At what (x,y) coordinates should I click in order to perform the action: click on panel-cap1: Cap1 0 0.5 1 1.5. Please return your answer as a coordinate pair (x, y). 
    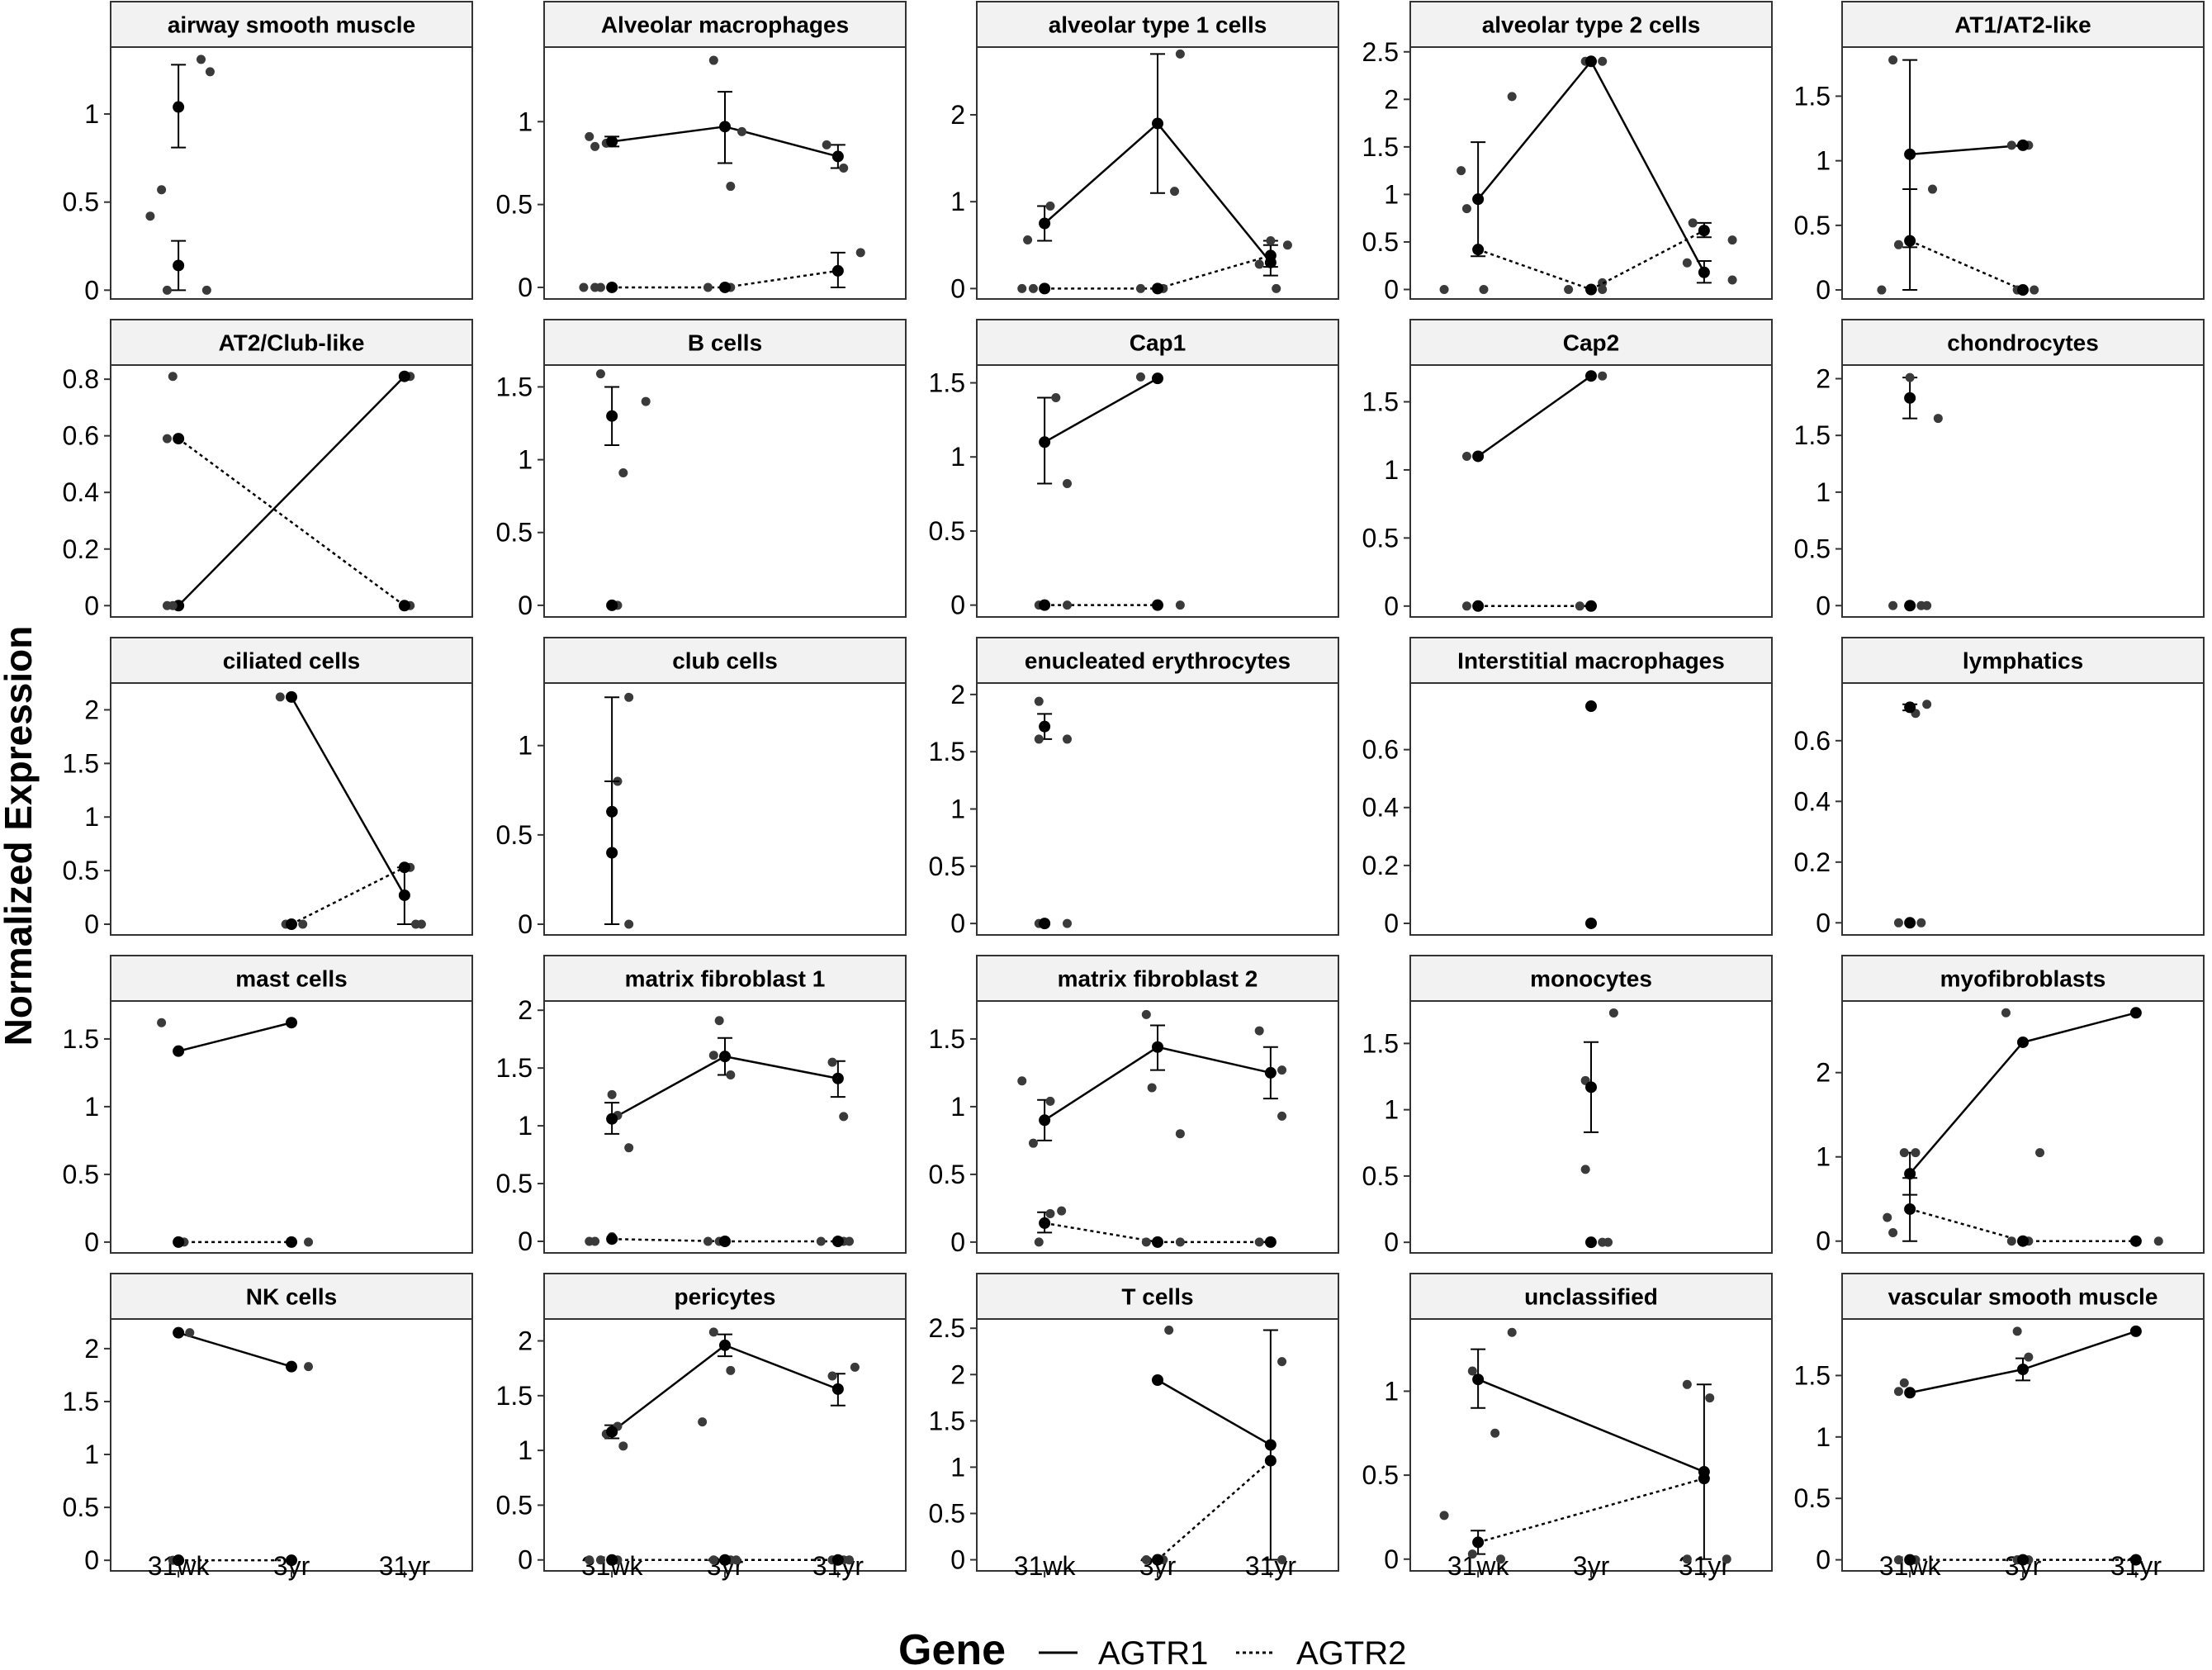
    Looking at the image, I should click on (1134, 469).